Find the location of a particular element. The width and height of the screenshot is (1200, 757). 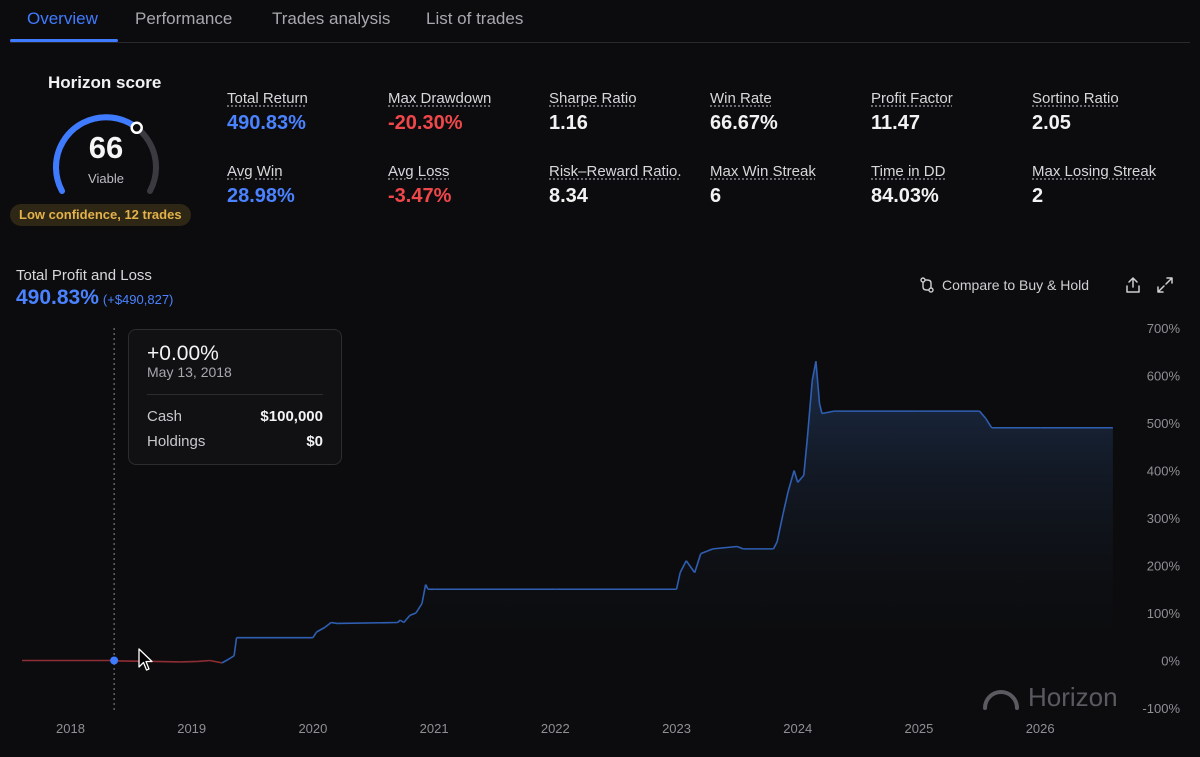

tooltip-value: +0.00% is located at coordinates (183, 353).